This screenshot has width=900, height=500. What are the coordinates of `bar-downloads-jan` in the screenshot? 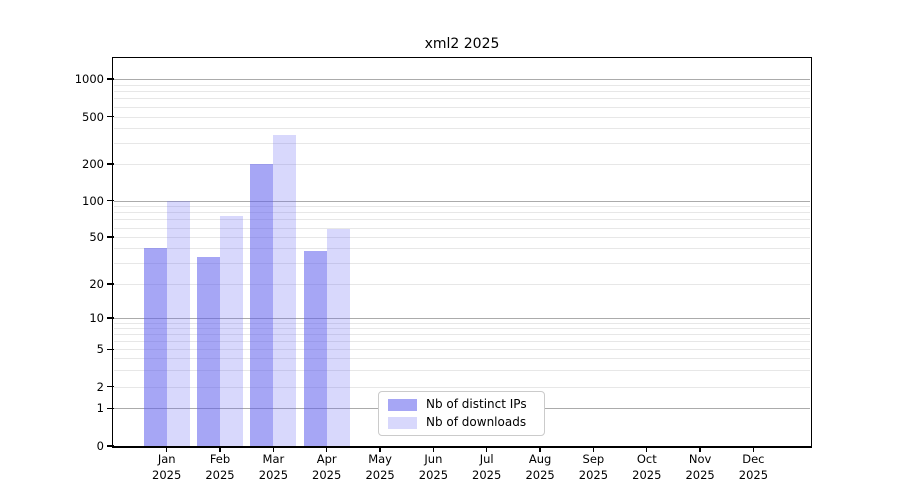 It's located at (178, 323).